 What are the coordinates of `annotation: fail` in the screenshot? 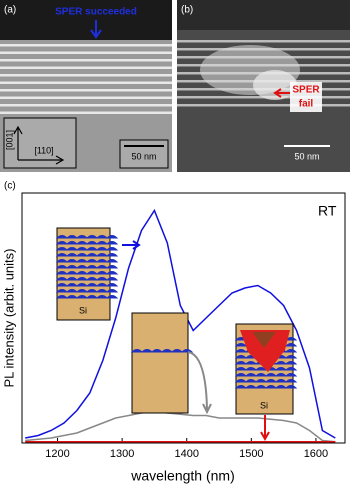 It's located at (306, 104).